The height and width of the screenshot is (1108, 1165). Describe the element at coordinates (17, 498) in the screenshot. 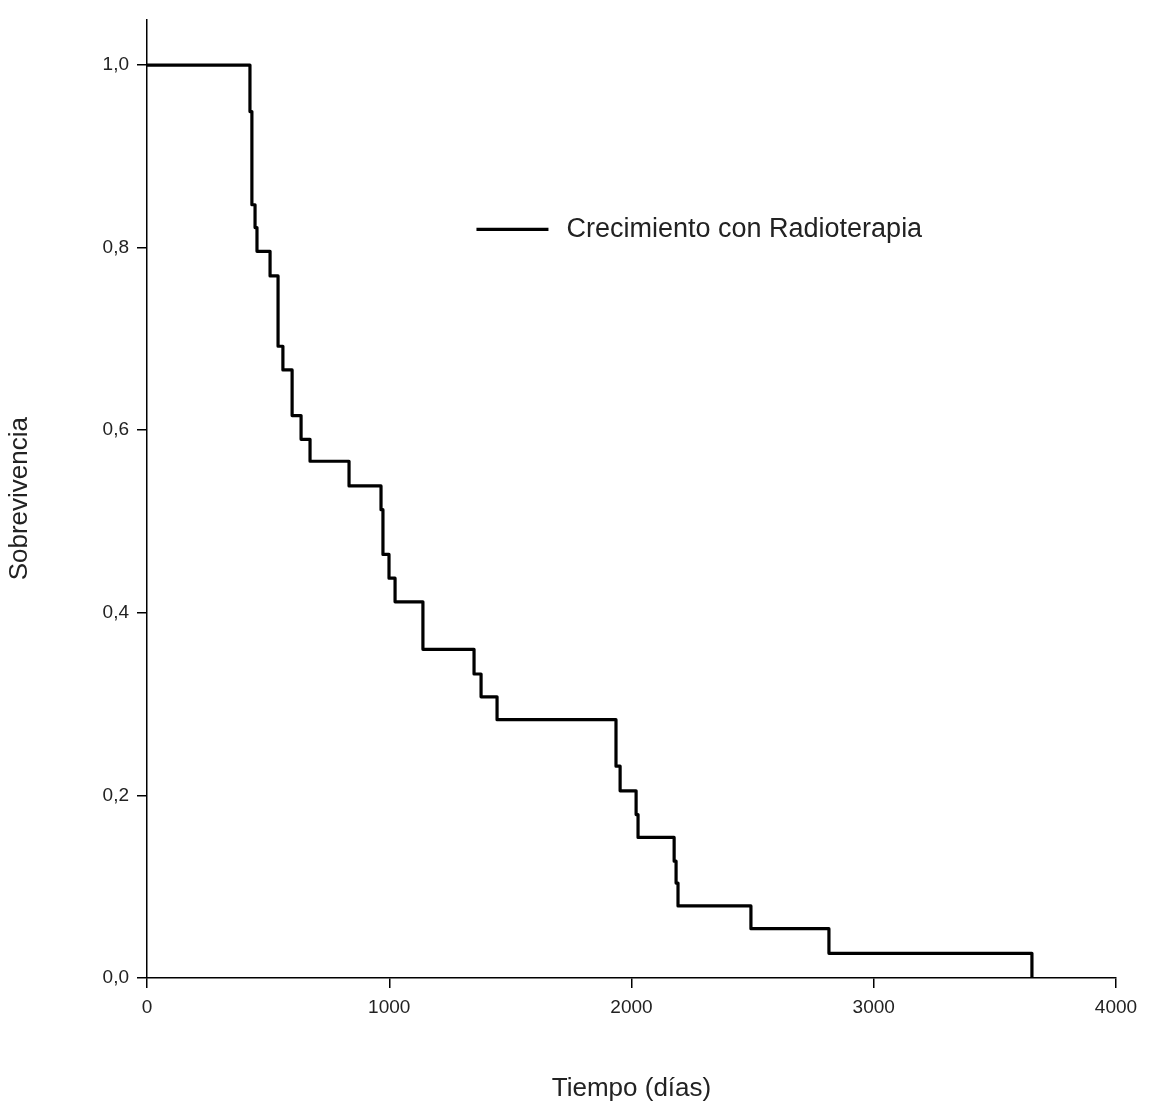

I see `y-axis-title: Sobrevivencia` at that location.